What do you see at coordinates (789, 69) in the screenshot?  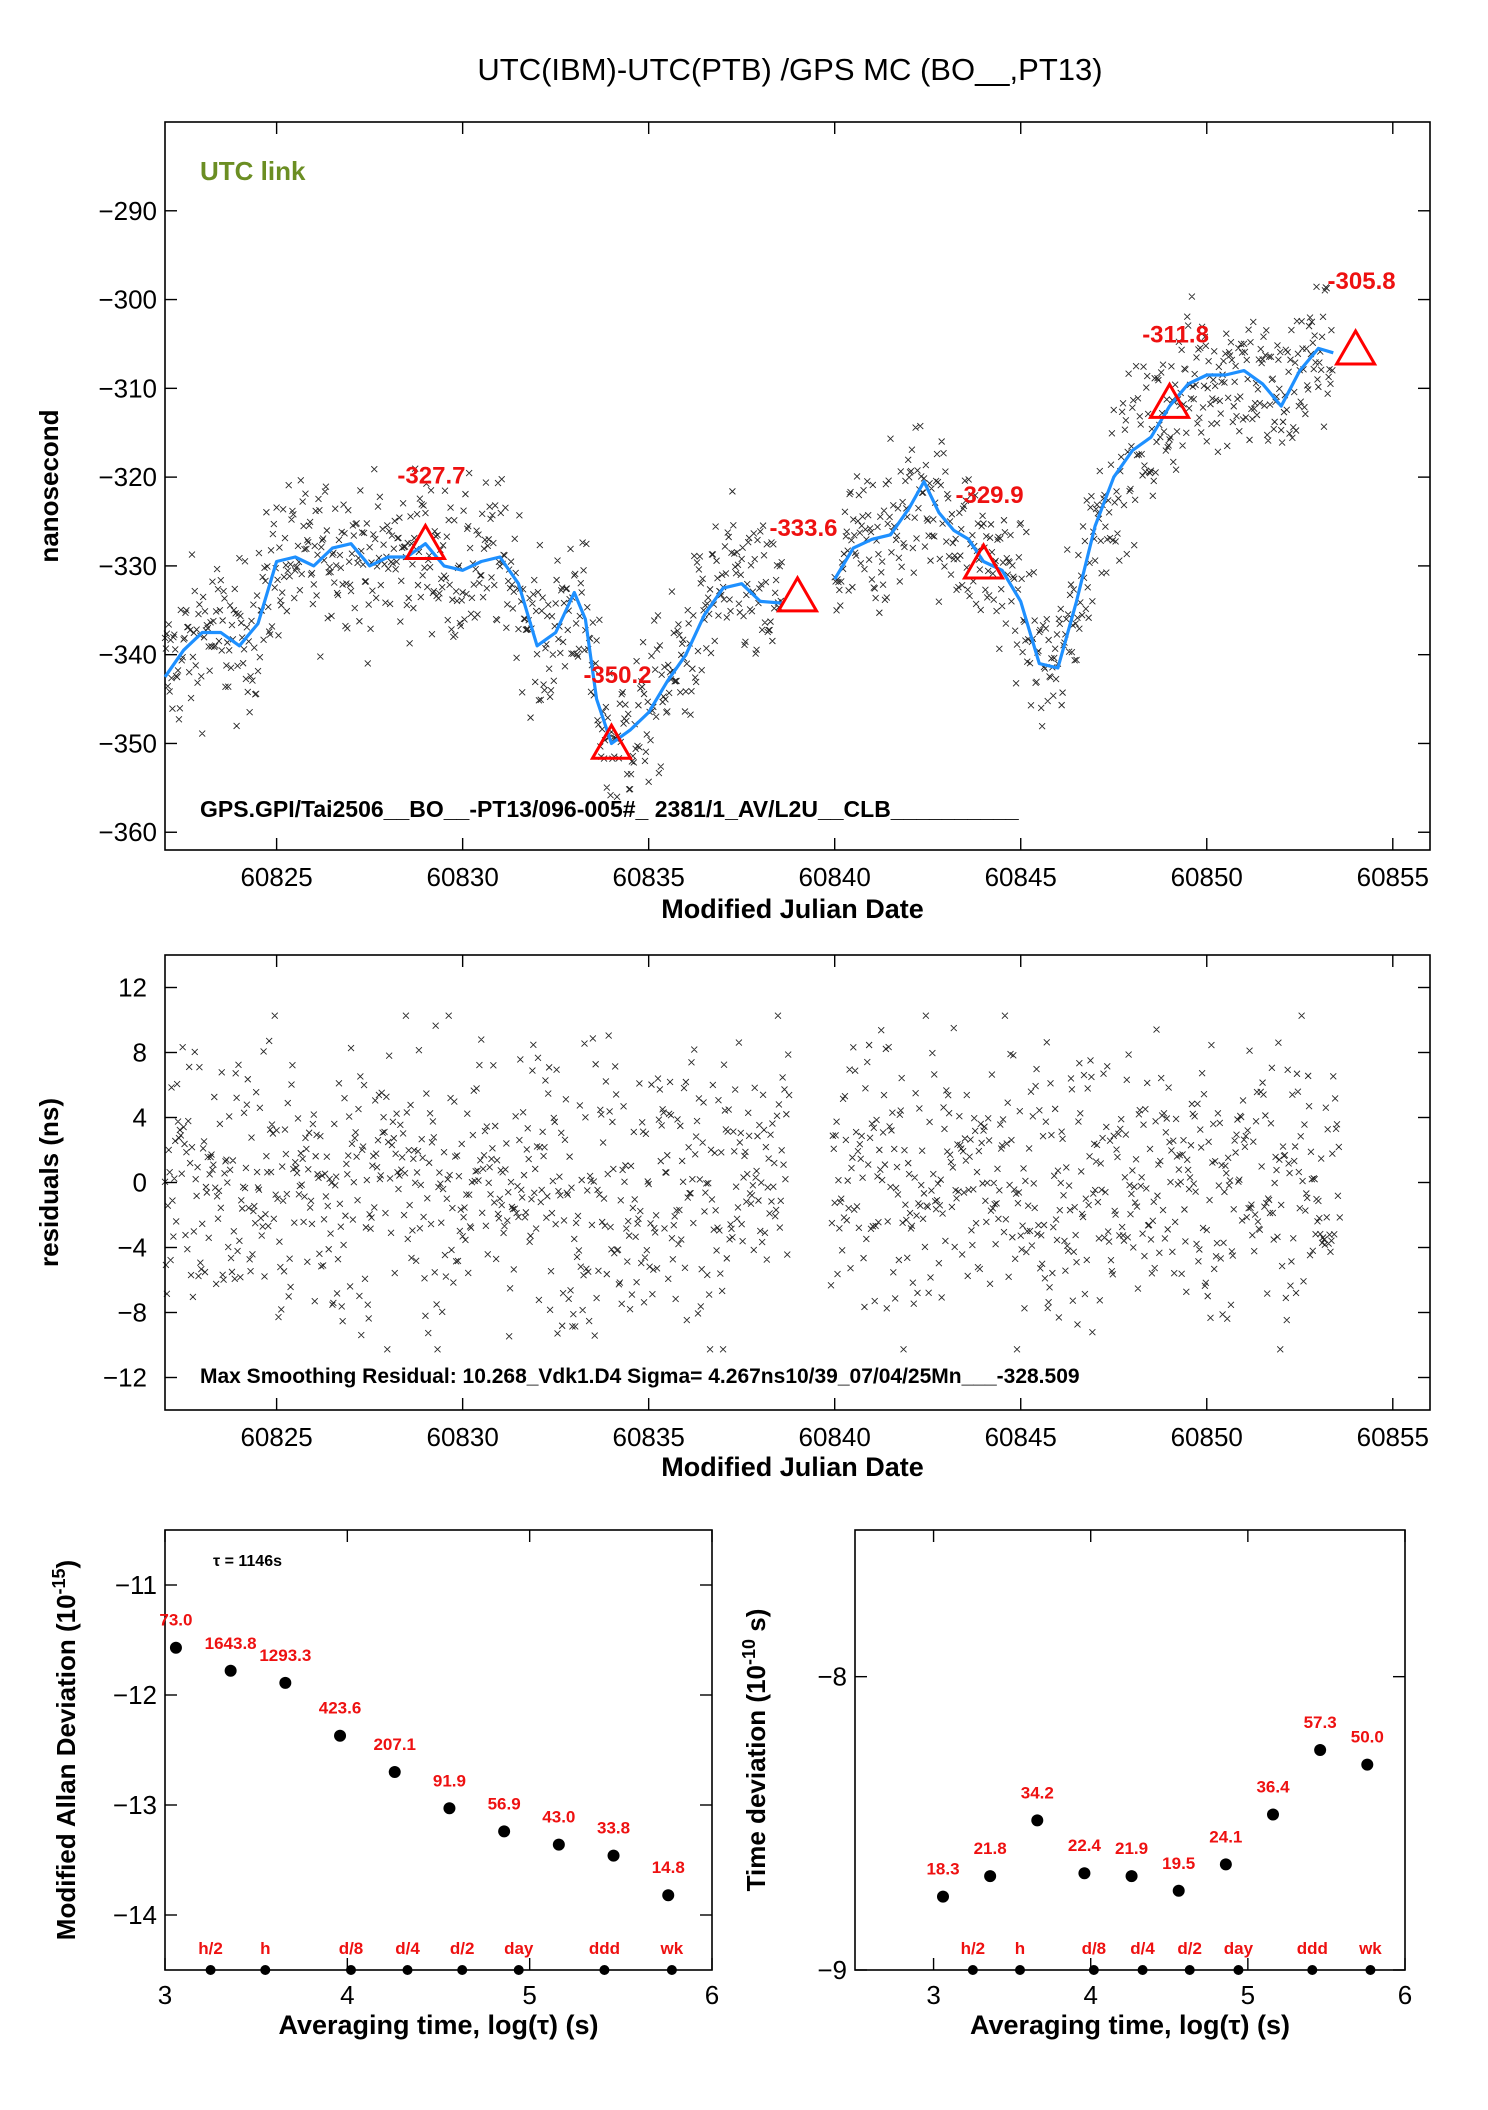 I see `figure-title: UTC(IBM)-UTC(PTB) /GPS MC (BO__,PT13)` at bounding box center [789, 69].